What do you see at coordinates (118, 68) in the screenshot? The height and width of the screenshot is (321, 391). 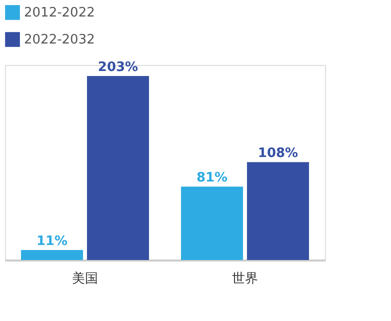 I see `data-label: 203%` at bounding box center [118, 68].